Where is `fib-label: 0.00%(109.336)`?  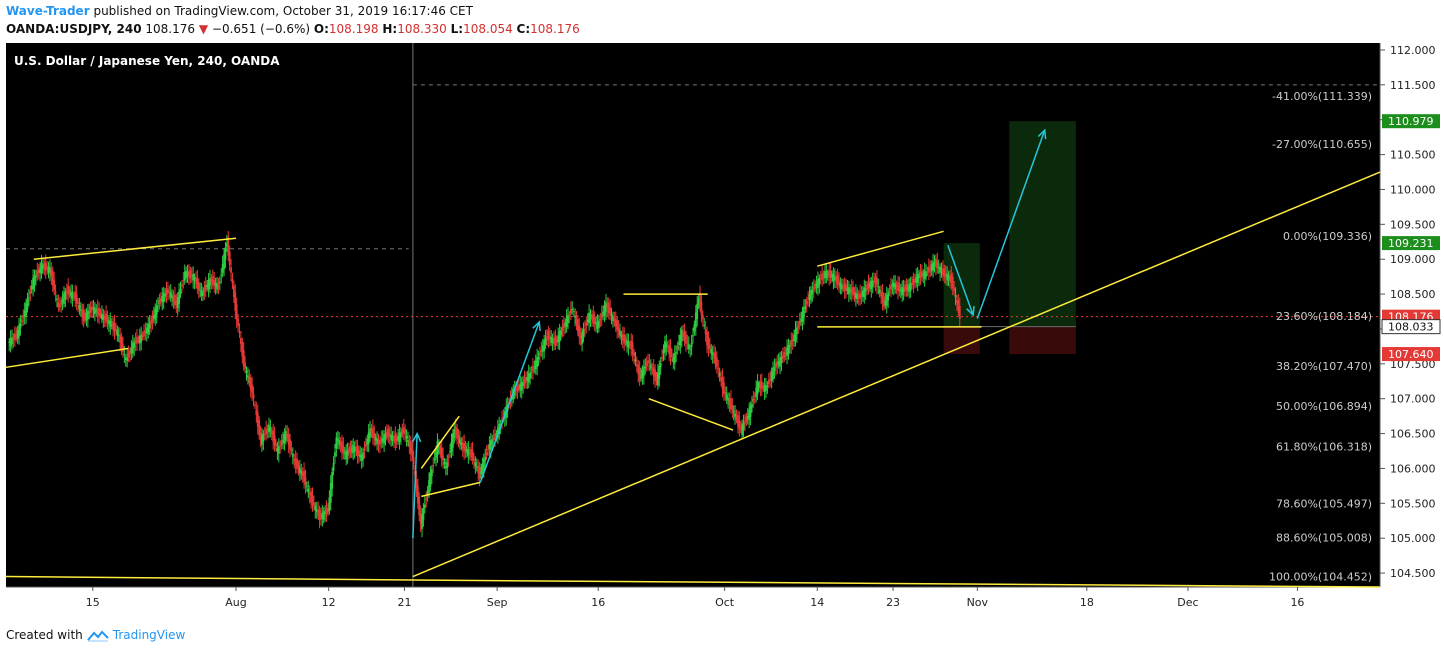 fib-label: 0.00%(109.336) is located at coordinates (1327, 236).